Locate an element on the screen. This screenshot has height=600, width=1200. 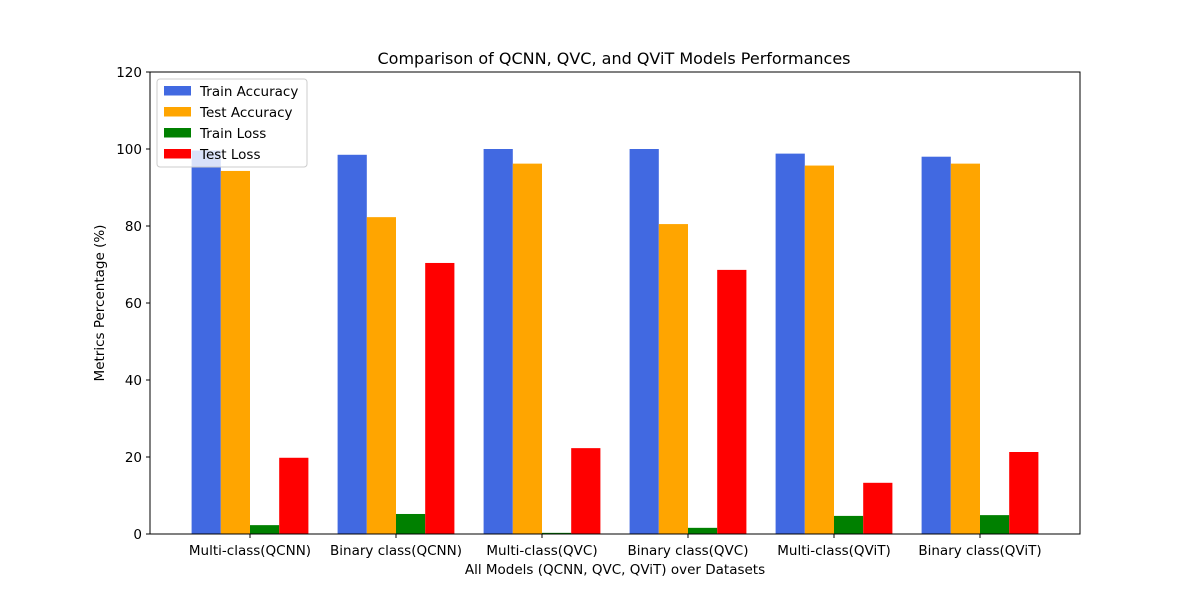
y-tick-label: 60 is located at coordinates (133, 304).